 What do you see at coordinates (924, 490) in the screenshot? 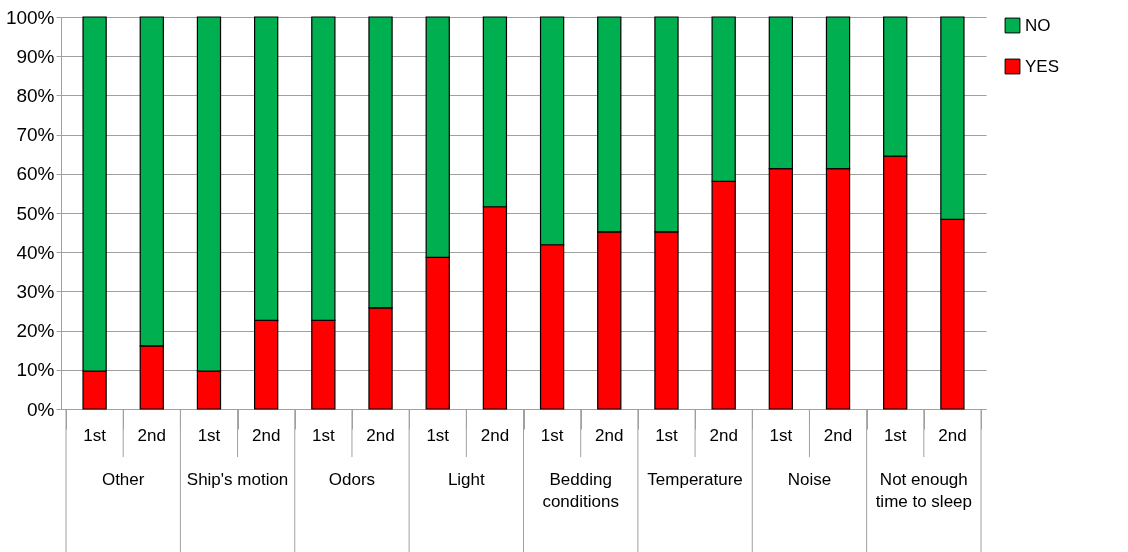
I see `text: Not enough time to sleep` at bounding box center [924, 490].